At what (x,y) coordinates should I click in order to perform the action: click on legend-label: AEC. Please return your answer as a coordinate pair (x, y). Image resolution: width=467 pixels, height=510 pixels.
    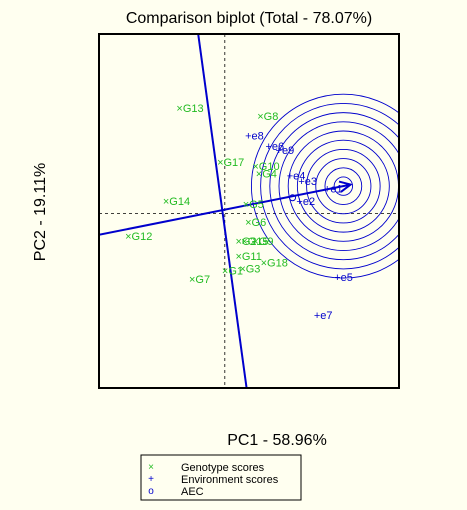
    Looking at the image, I should click on (192, 492).